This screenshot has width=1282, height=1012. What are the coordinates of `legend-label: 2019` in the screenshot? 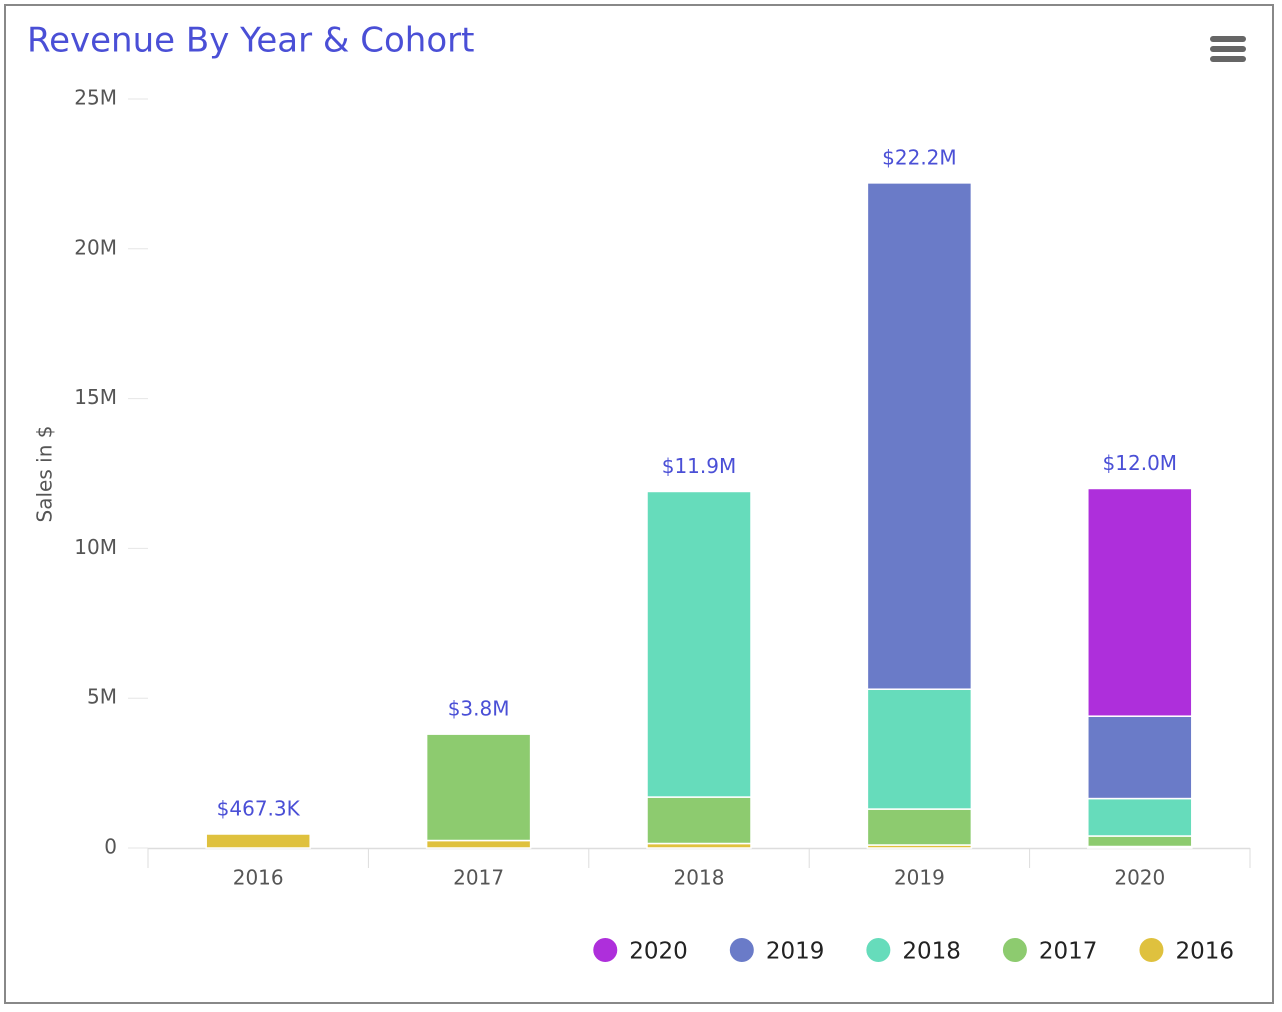 It's located at (795, 952).